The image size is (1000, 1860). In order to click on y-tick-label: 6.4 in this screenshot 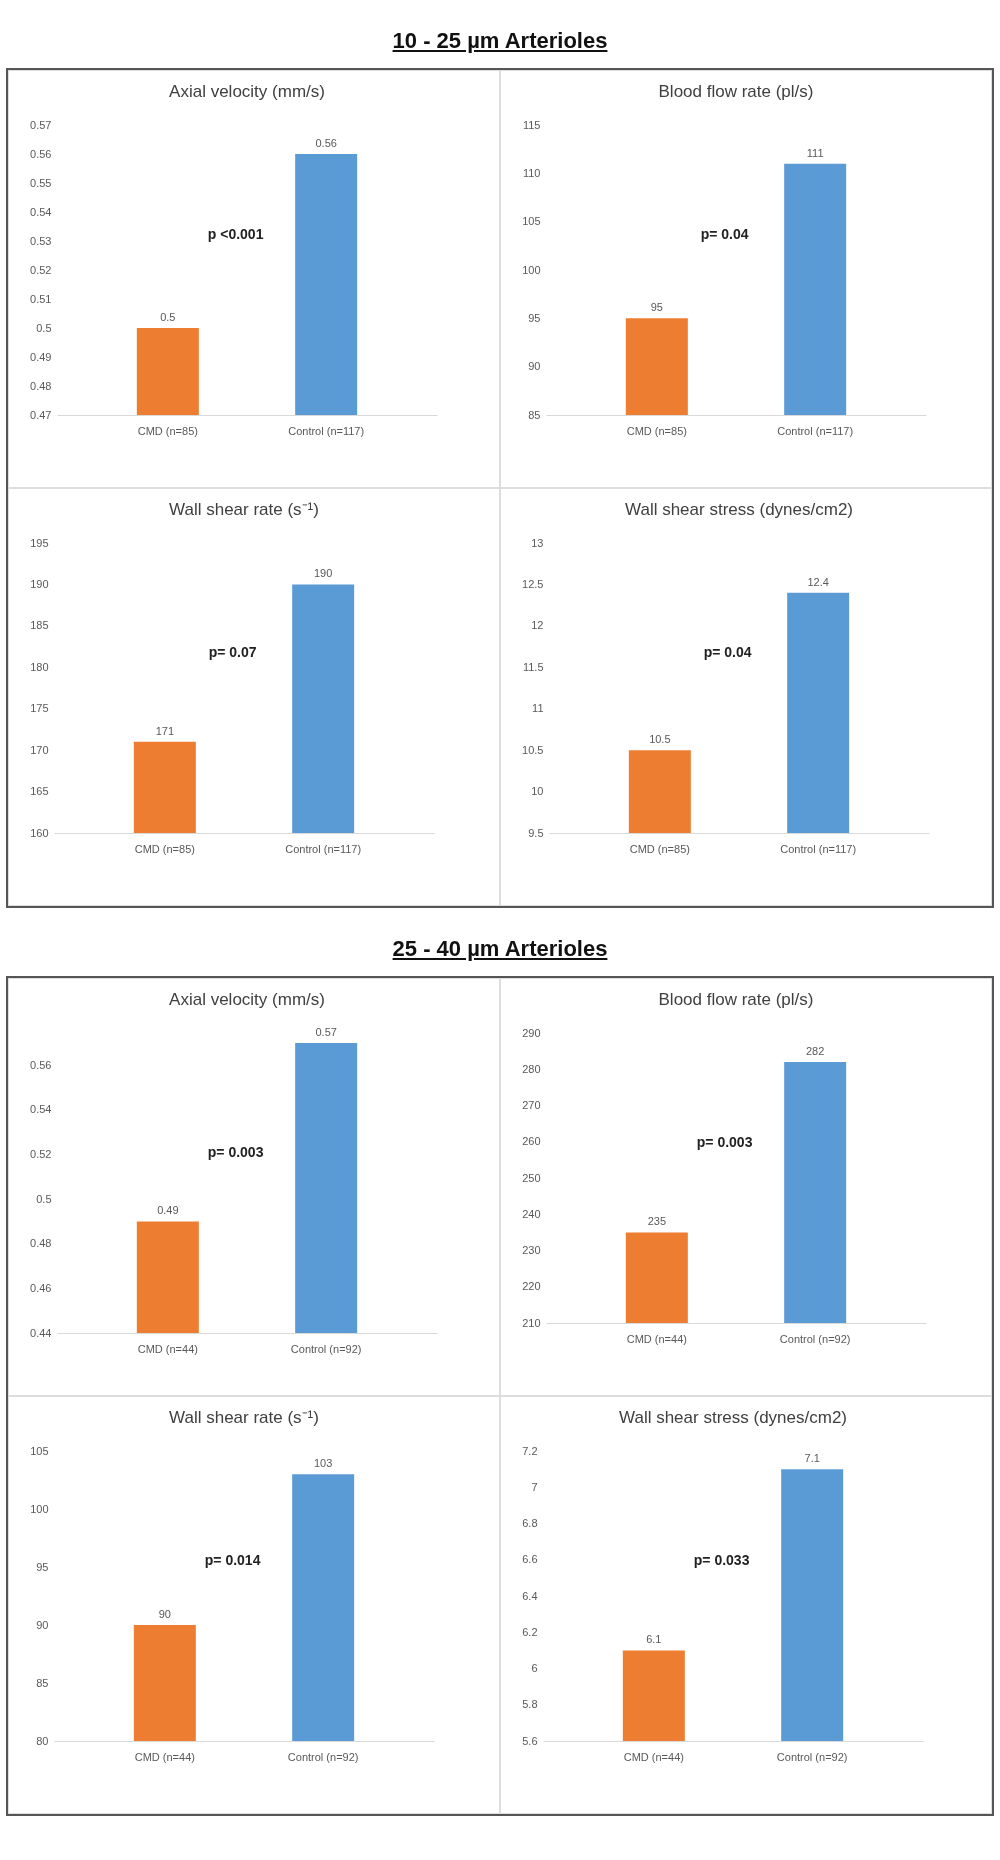, I will do `click(530, 1595)`.